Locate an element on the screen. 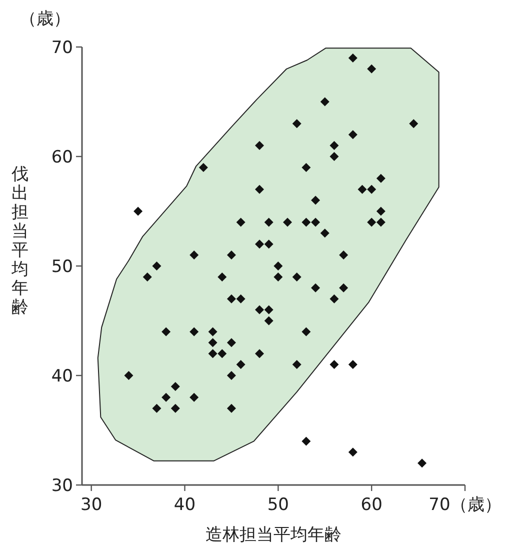 The image size is (528, 554). x-tick-label: 70（歳） is located at coordinates (465, 505).